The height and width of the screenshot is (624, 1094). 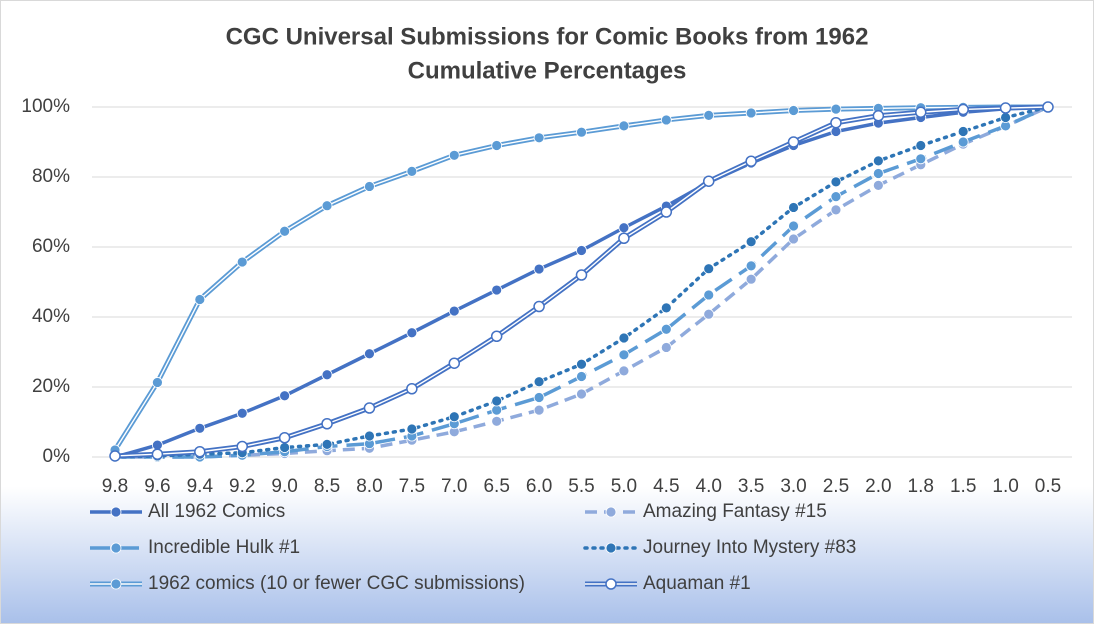 What do you see at coordinates (539, 486) in the screenshot?
I see `x-tick-label: 6.0` at bounding box center [539, 486].